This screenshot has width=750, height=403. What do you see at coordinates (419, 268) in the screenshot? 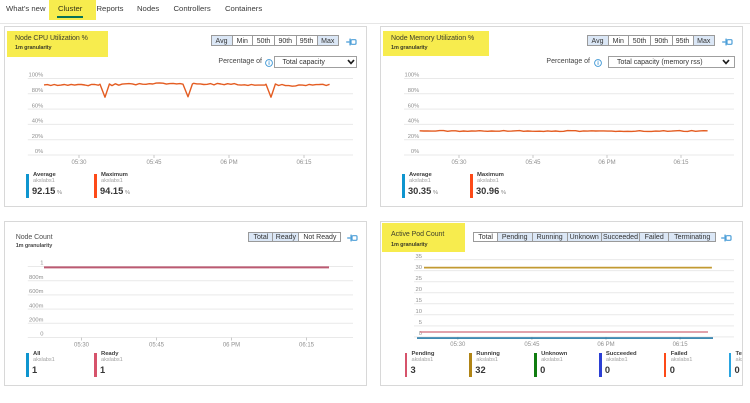
I see `svg-text: 30` at bounding box center [419, 268].